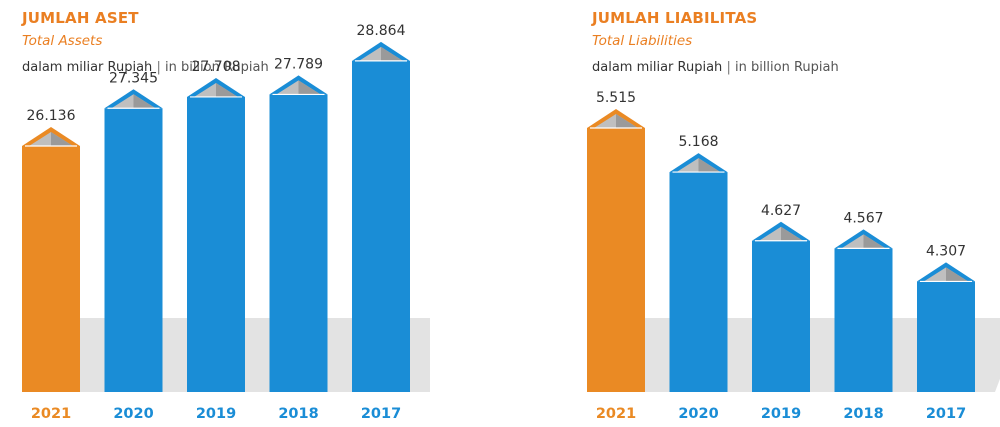 The width and height of the screenshot is (1000, 427). I want to click on bar-value-label: 5.515, so click(616, 98).